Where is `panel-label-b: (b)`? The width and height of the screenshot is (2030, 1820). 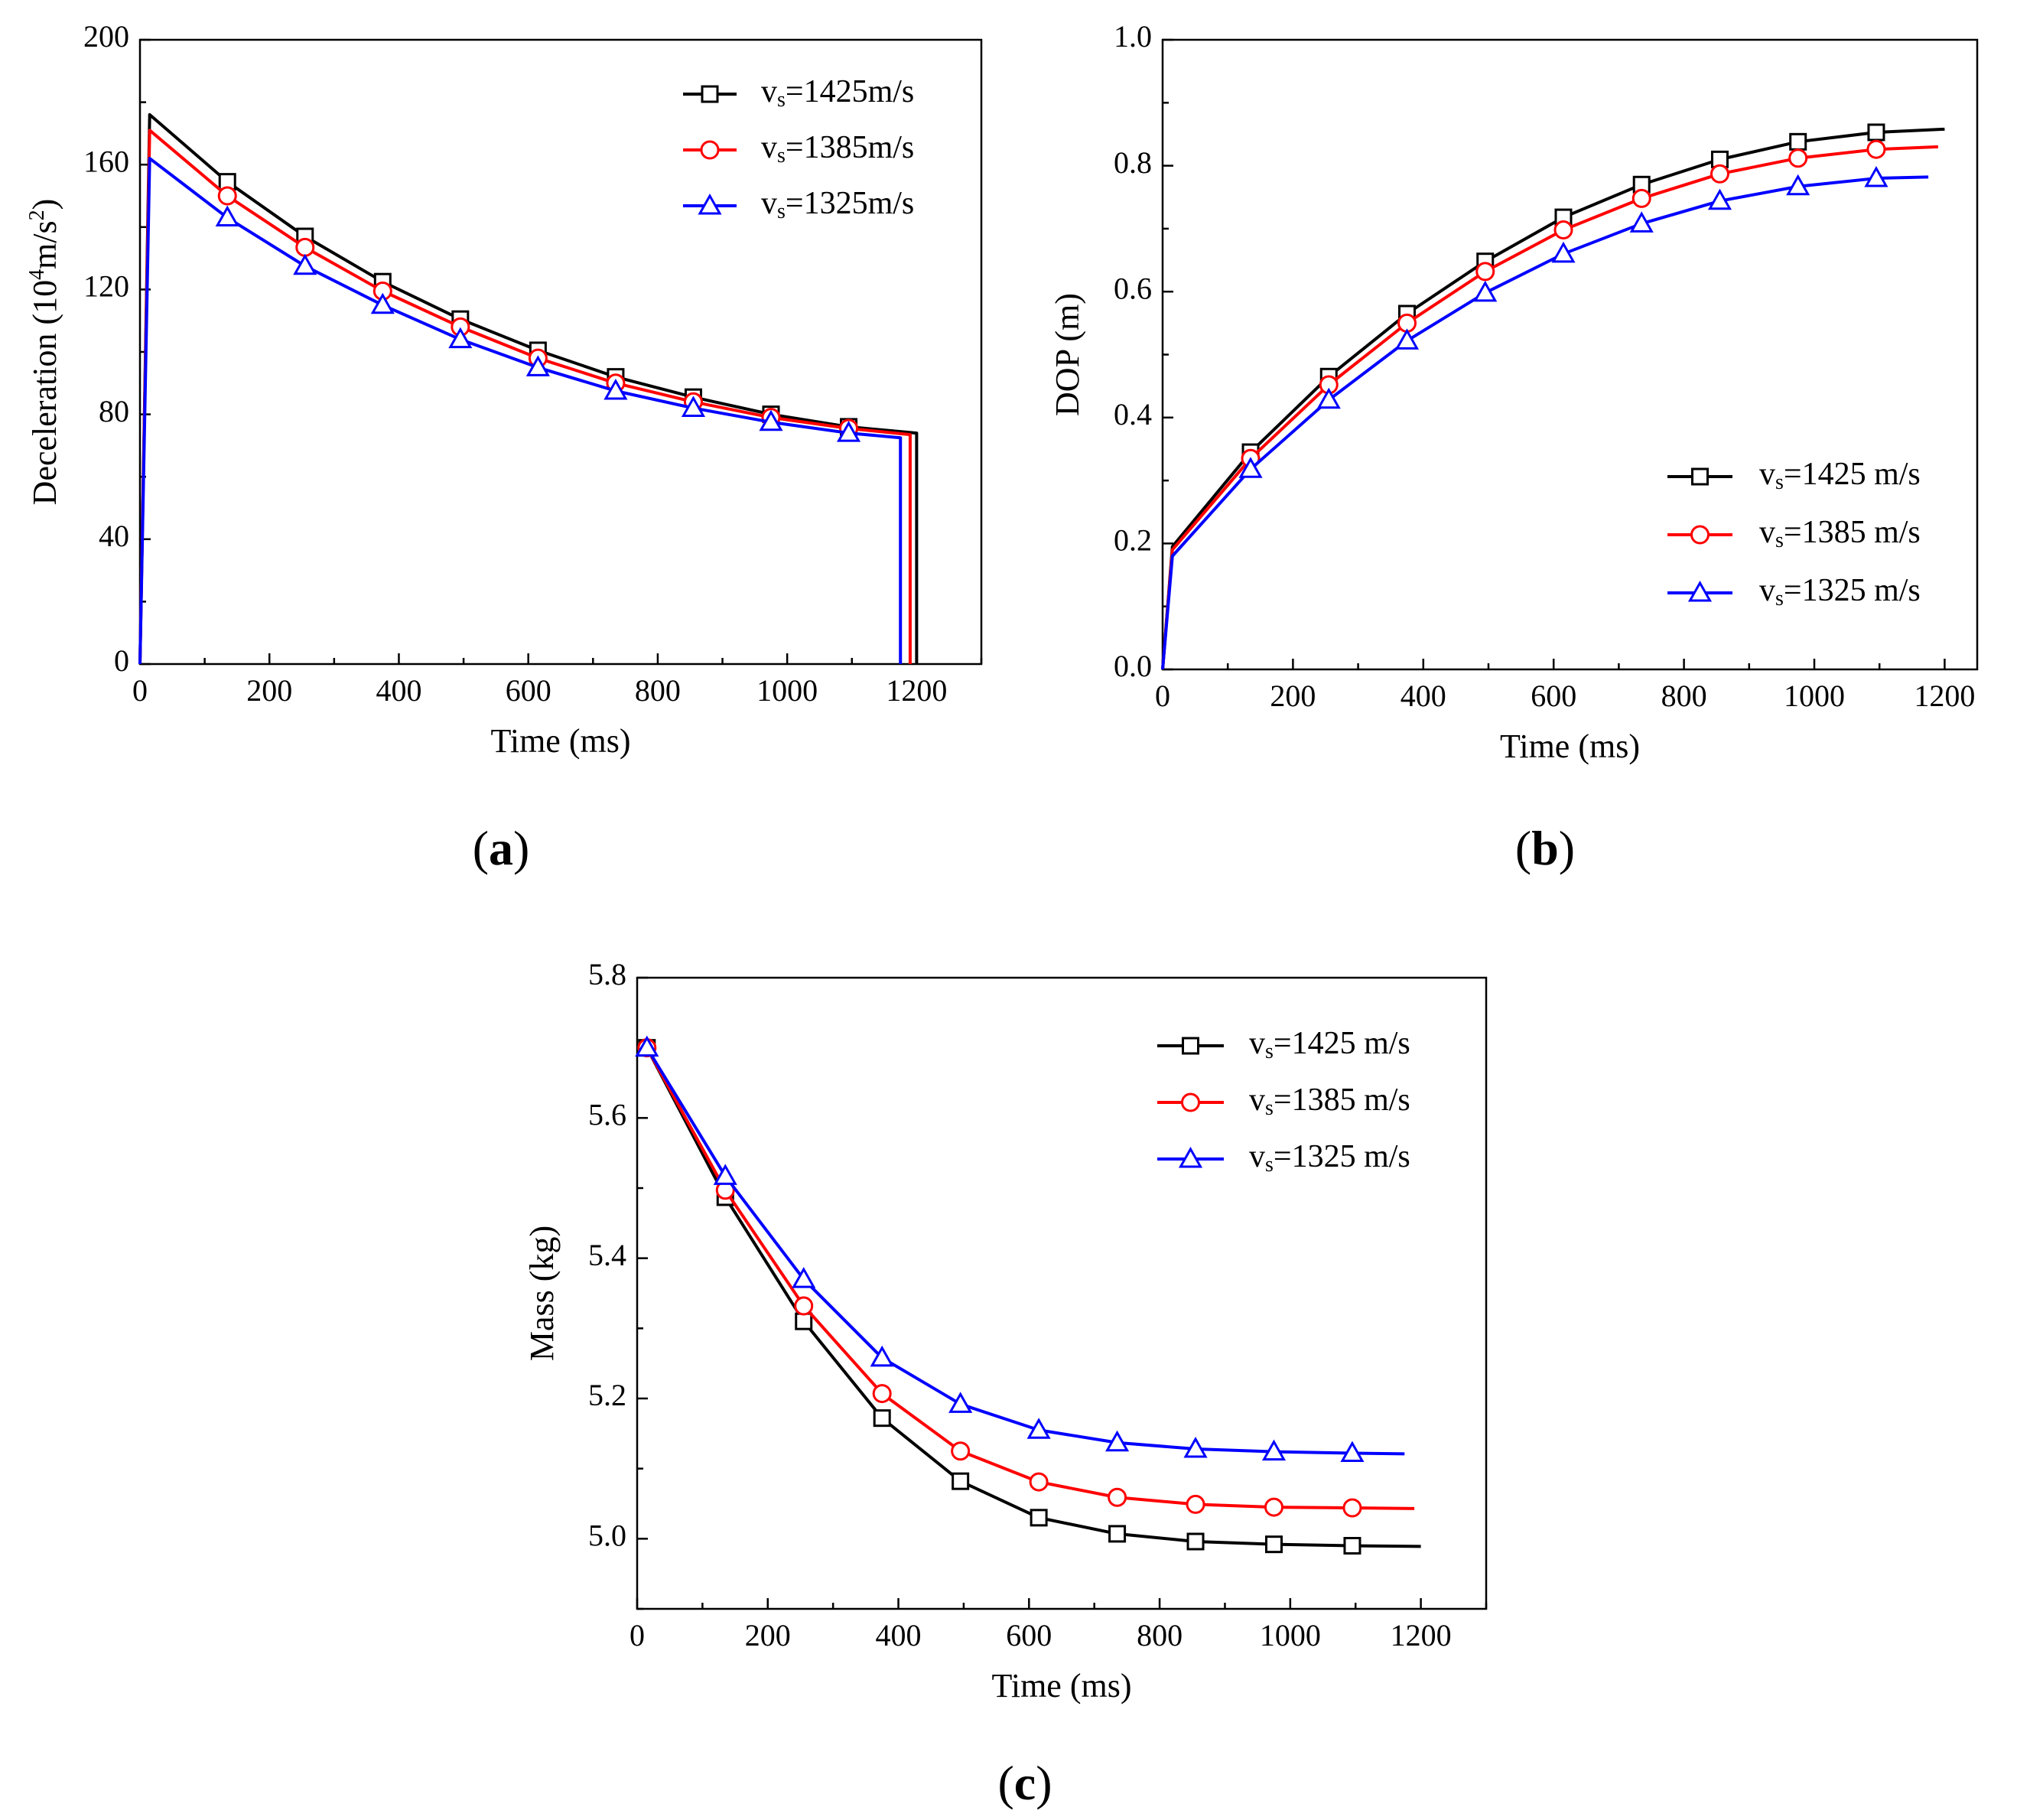
panel-label-b: (b) is located at coordinates (1545, 848).